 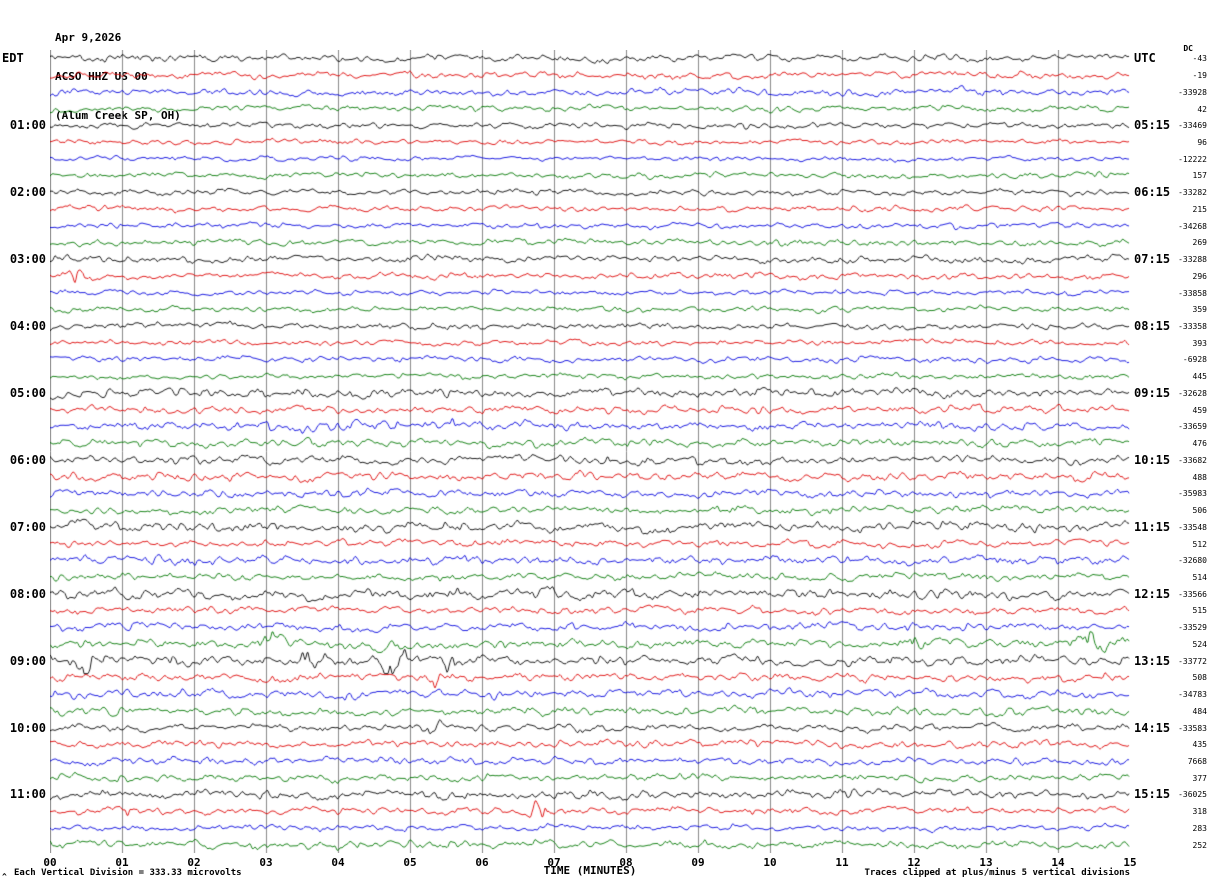 What do you see at coordinates (1152, 794) in the screenshot?
I see `utc-hour-label: 15:15` at bounding box center [1152, 794].